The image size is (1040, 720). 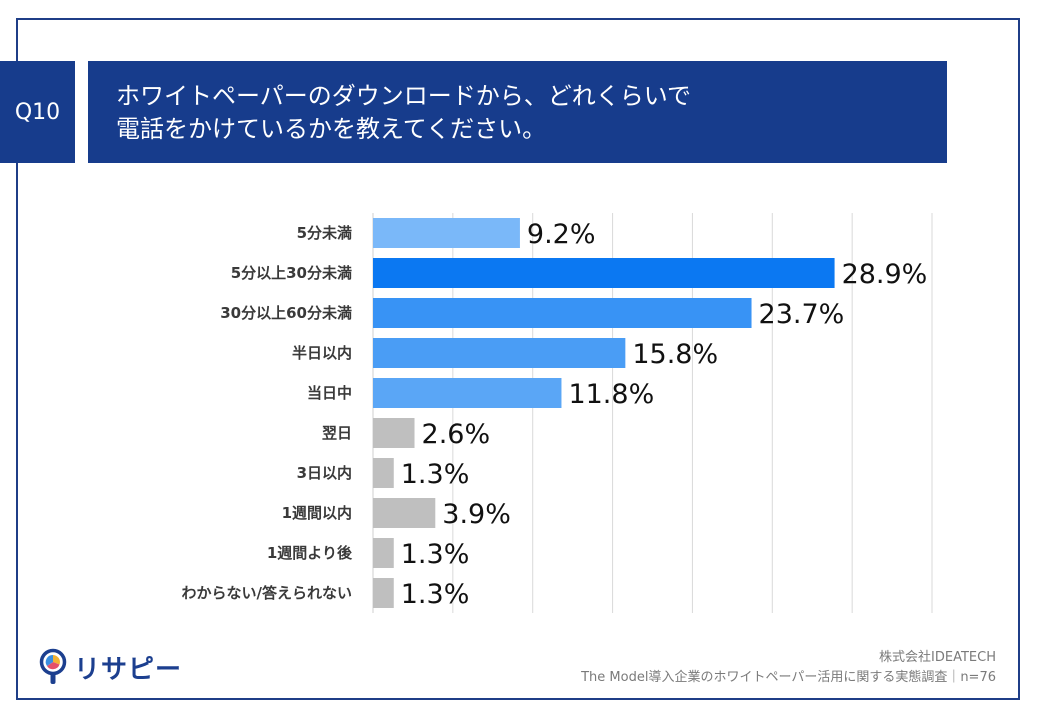 I want to click on category-label: 翌日, so click(x=337, y=433).